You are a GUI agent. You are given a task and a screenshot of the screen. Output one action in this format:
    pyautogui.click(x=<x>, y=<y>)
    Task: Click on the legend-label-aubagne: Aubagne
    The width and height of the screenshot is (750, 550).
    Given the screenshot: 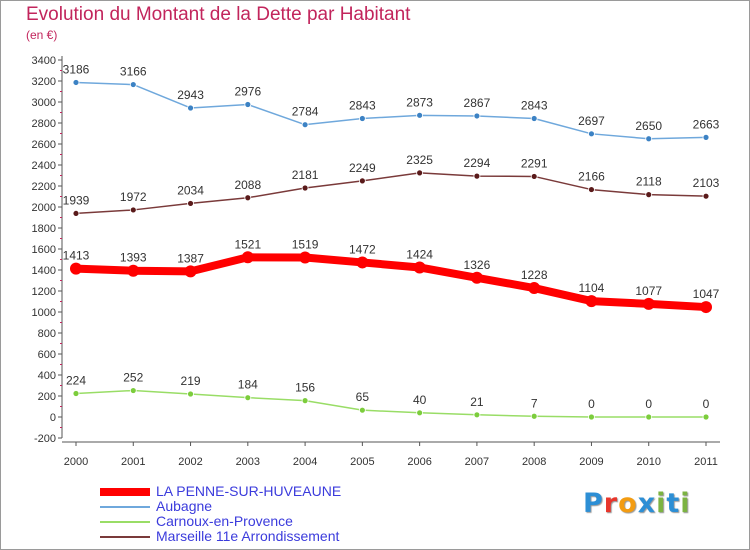 What is the action you would take?
    pyautogui.click(x=184, y=506)
    